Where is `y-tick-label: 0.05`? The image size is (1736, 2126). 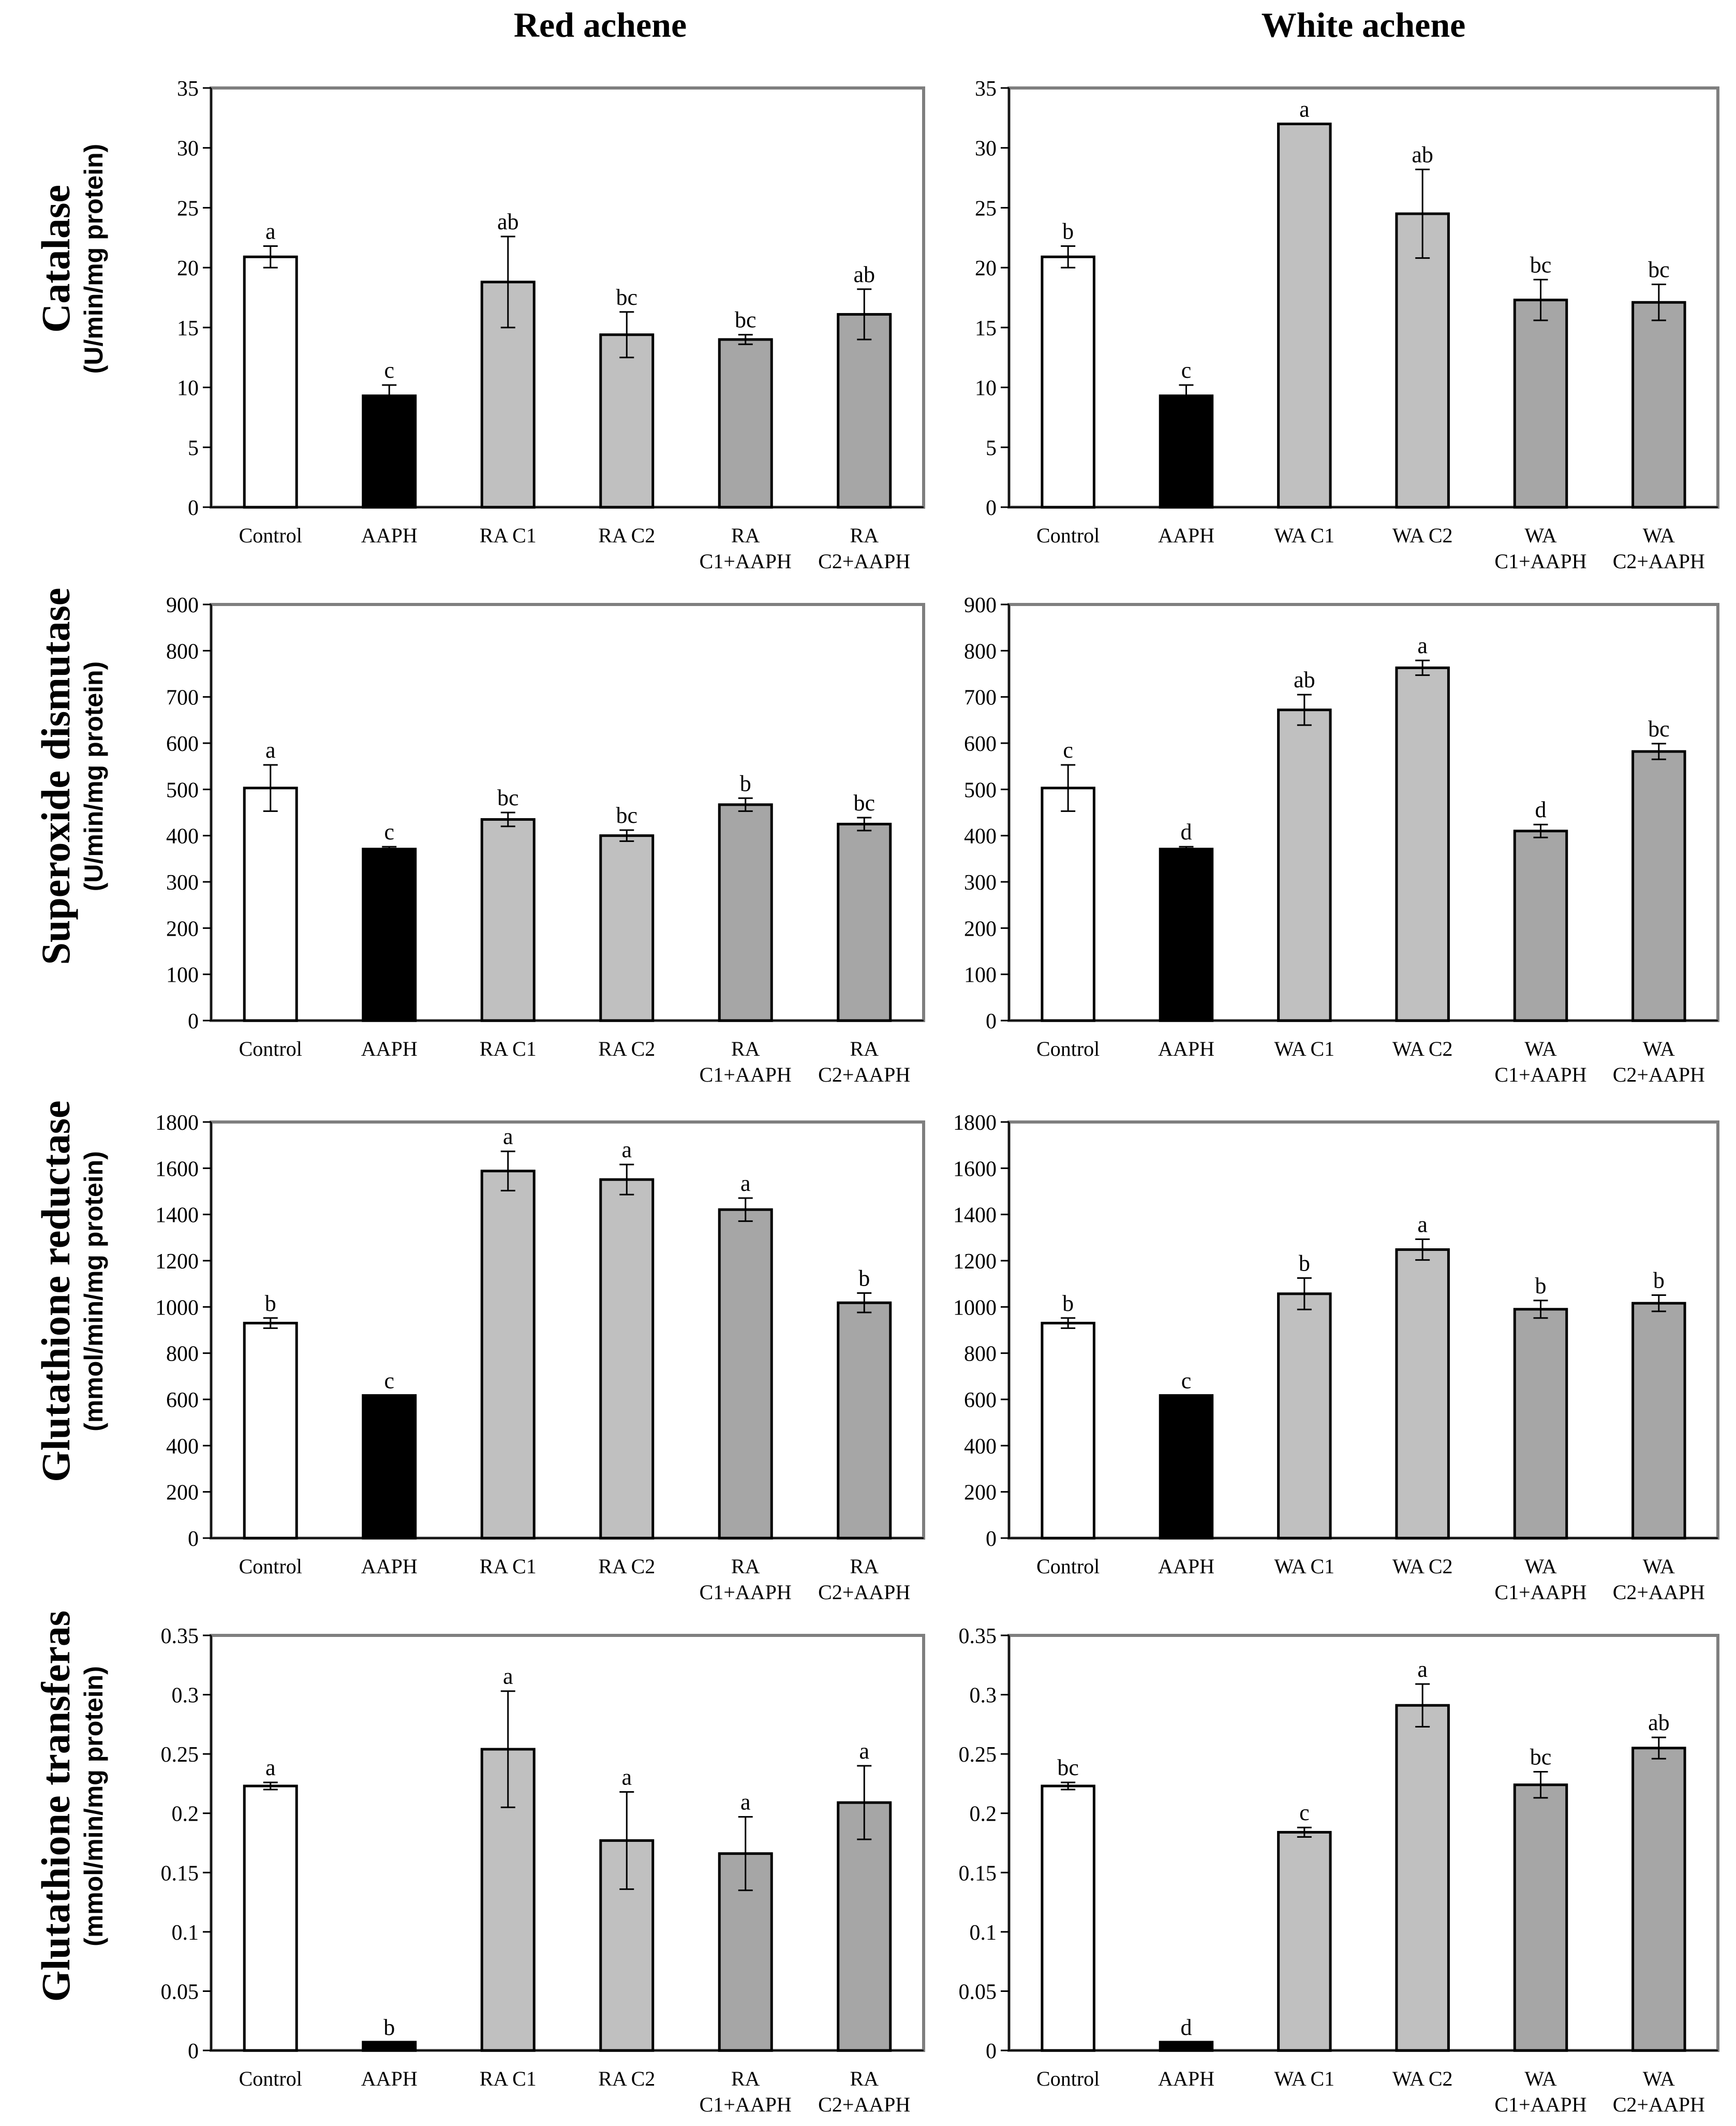 y-tick-label: 0.05 is located at coordinates (180, 1992).